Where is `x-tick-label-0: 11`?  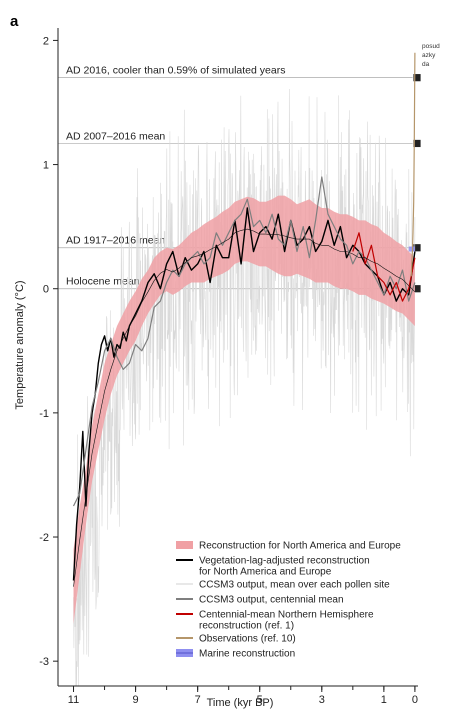 x-tick-label-0: 11 is located at coordinates (73, 700).